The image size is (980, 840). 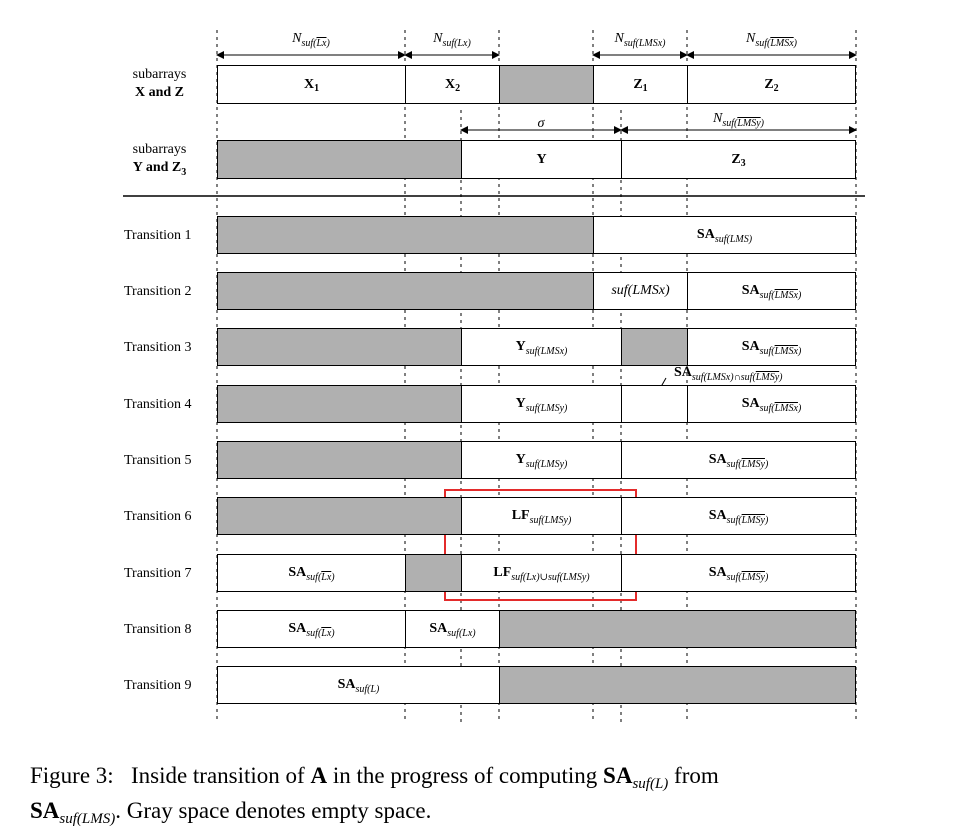 I want to click on transition-label: Transition 5, so click(x=158, y=460).